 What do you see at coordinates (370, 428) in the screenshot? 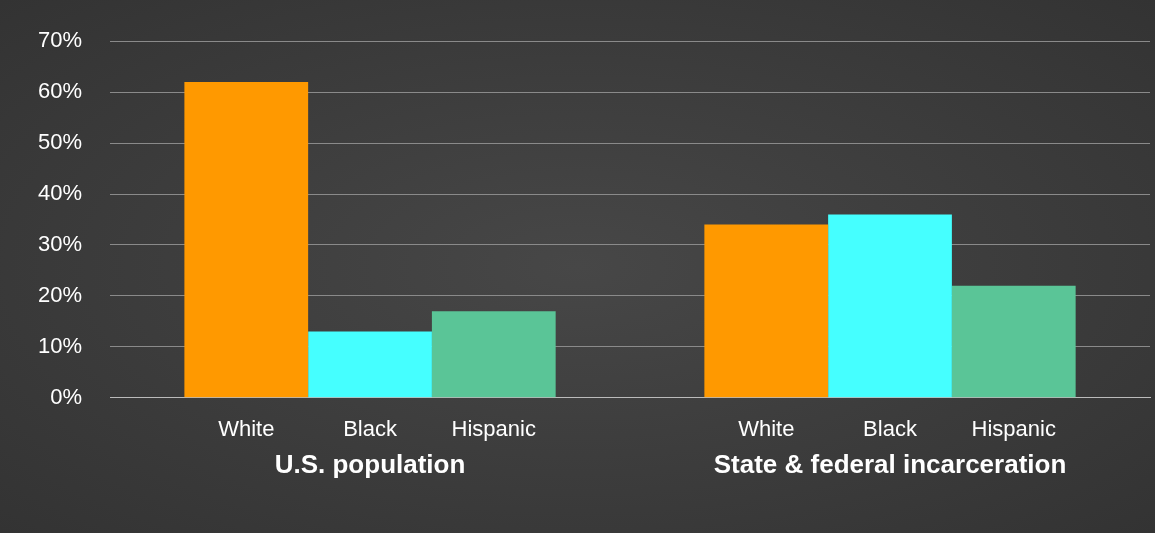
I see `series-label: Black` at bounding box center [370, 428].